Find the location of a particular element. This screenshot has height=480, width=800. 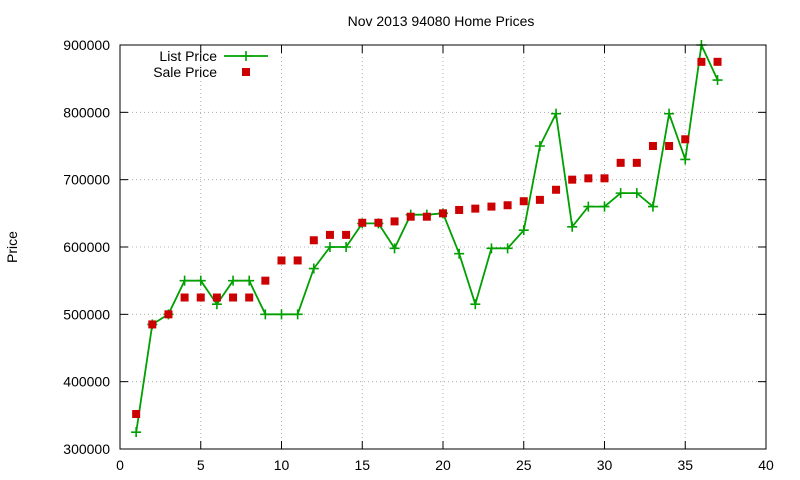

x-tick-label: 30 is located at coordinates (605, 465).